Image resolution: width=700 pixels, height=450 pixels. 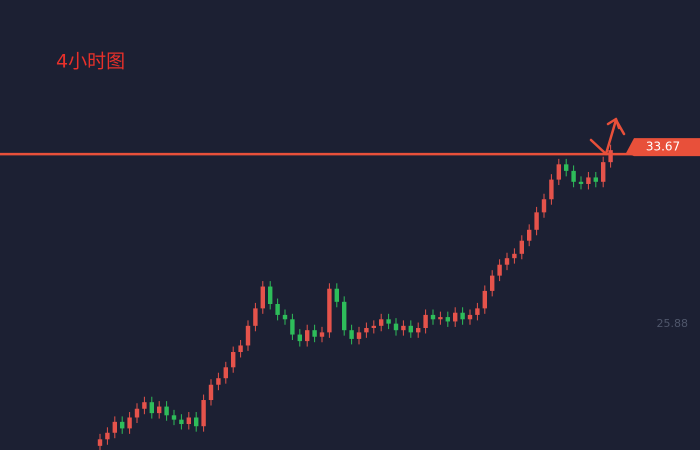 I want to click on arrow-head, so click(x=613, y=123).